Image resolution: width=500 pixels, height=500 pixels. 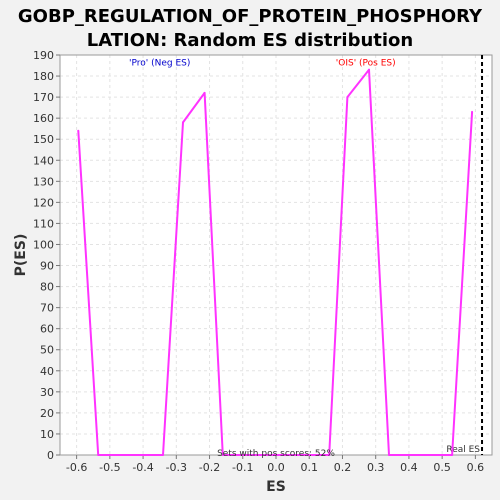 What do you see at coordinates (476, 467) in the screenshot?
I see `x-tick-label: 0.6` at bounding box center [476, 467].